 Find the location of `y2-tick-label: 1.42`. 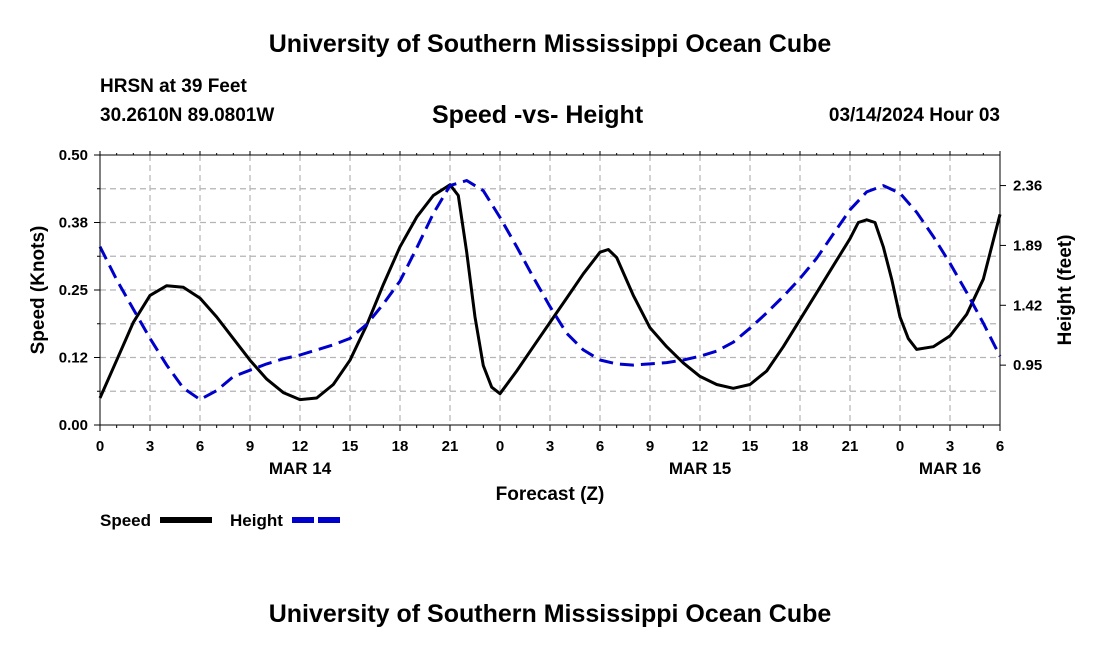

y2-tick-label: 1.42 is located at coordinates (1027, 305).